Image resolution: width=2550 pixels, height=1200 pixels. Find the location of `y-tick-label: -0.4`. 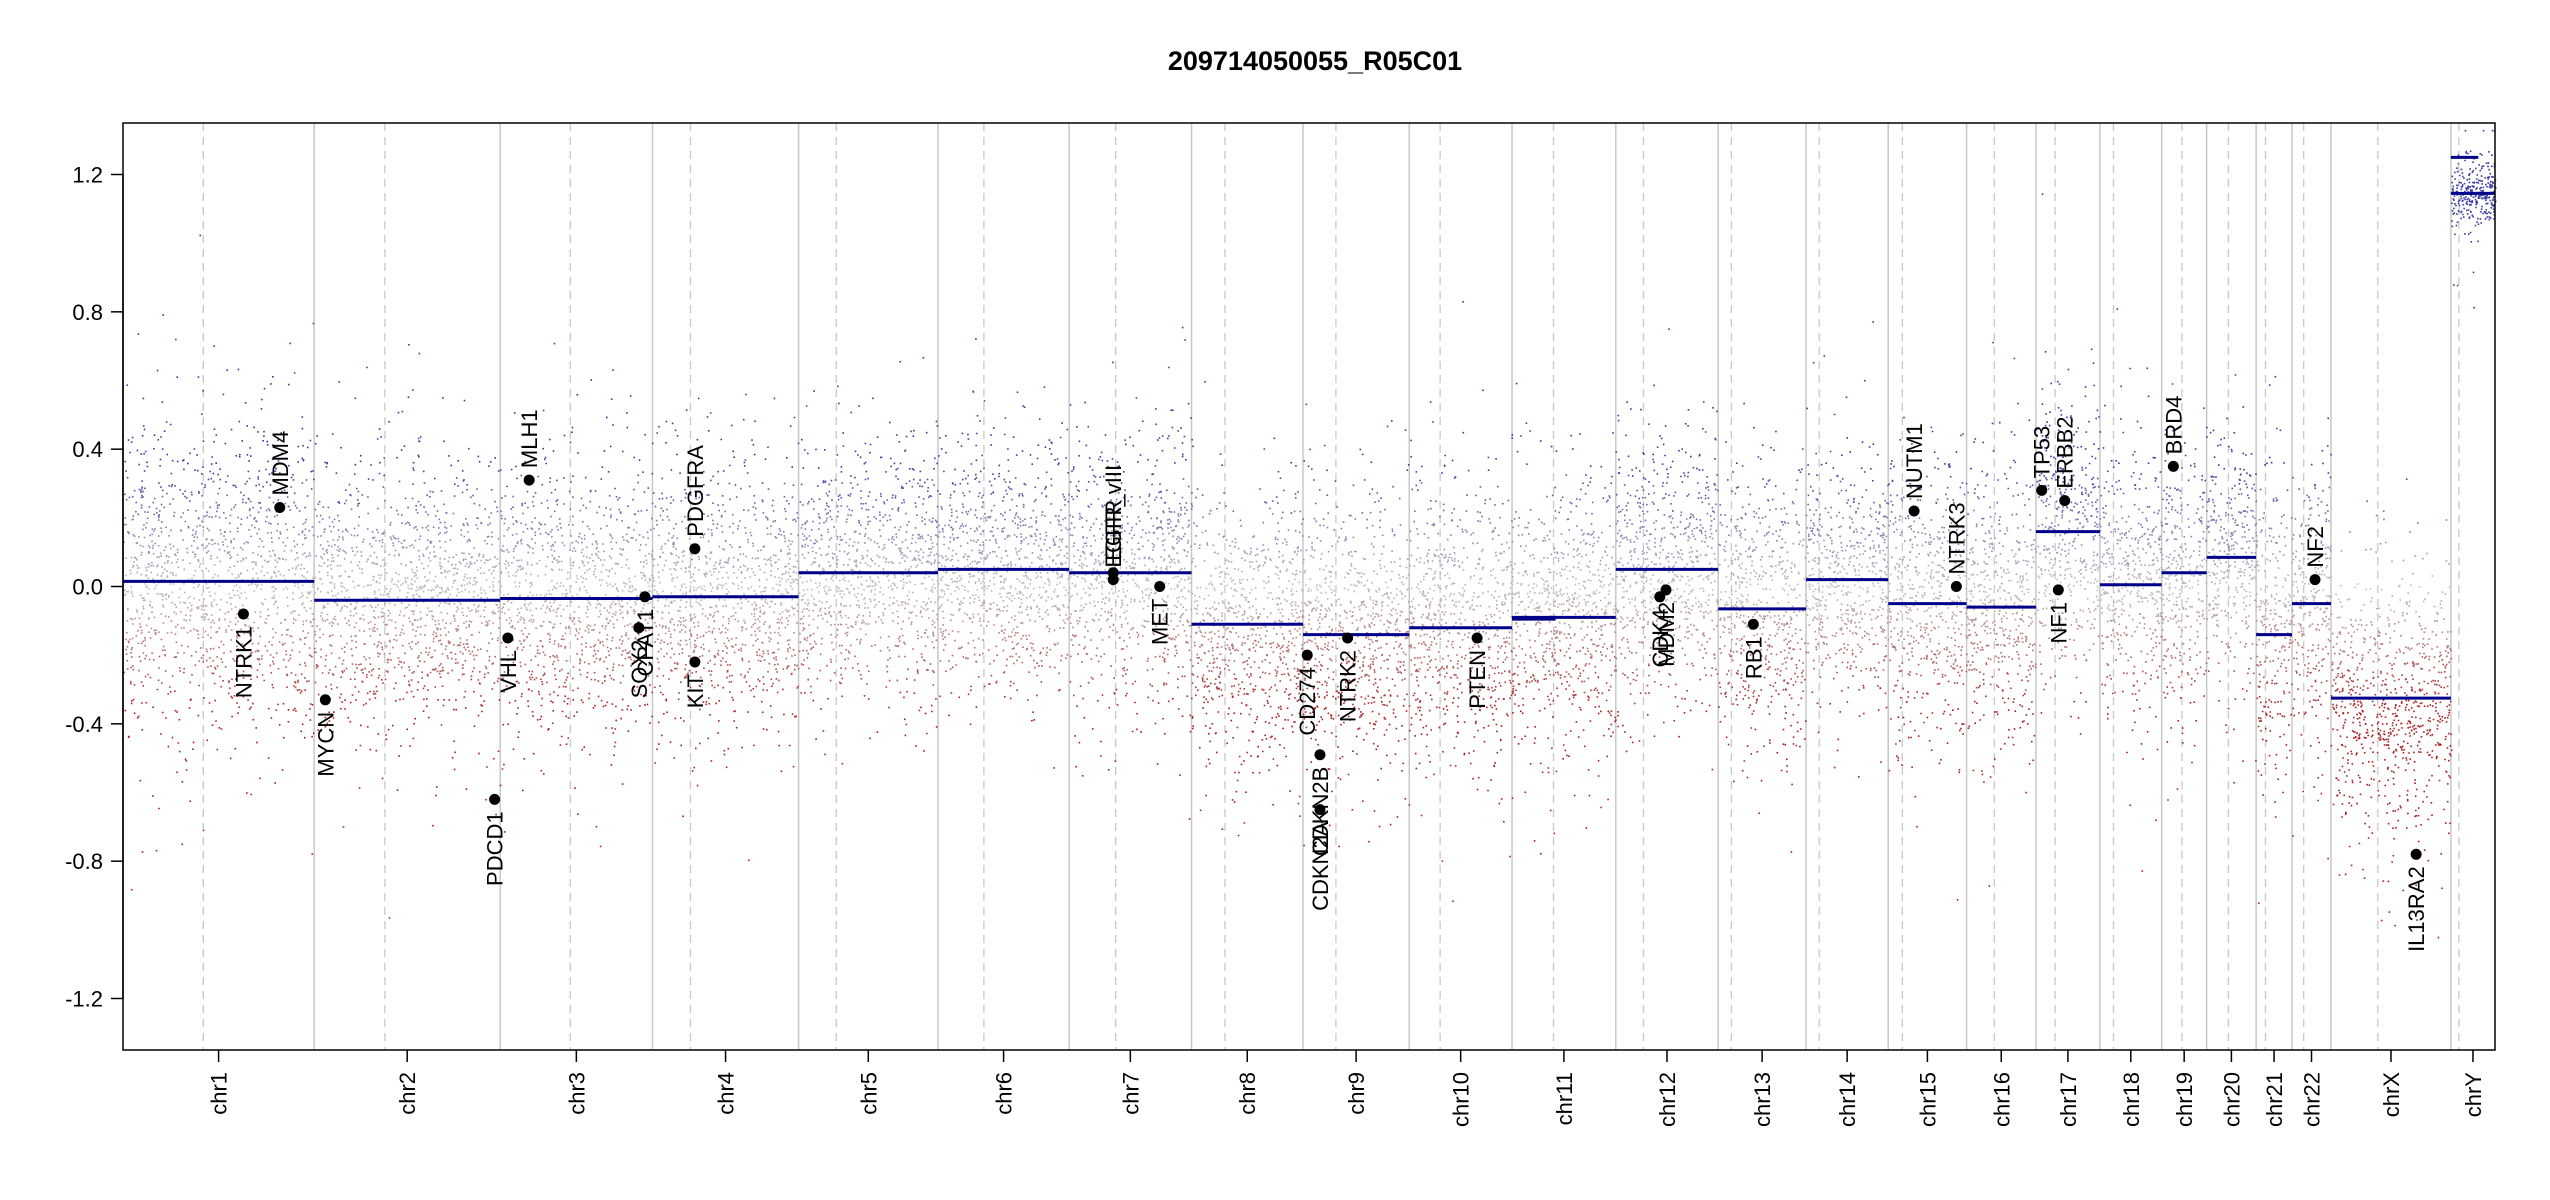

y-tick-label: -0.4 is located at coordinates (84, 724).